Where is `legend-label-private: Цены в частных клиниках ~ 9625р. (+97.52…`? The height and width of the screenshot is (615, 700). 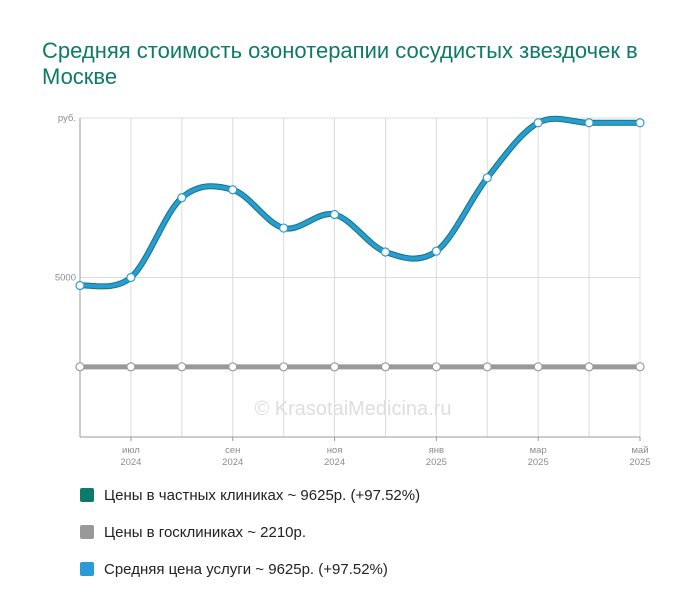 legend-label-private: Цены в частных клиниках ~ 9625р. (+97.52… is located at coordinates (262, 495).